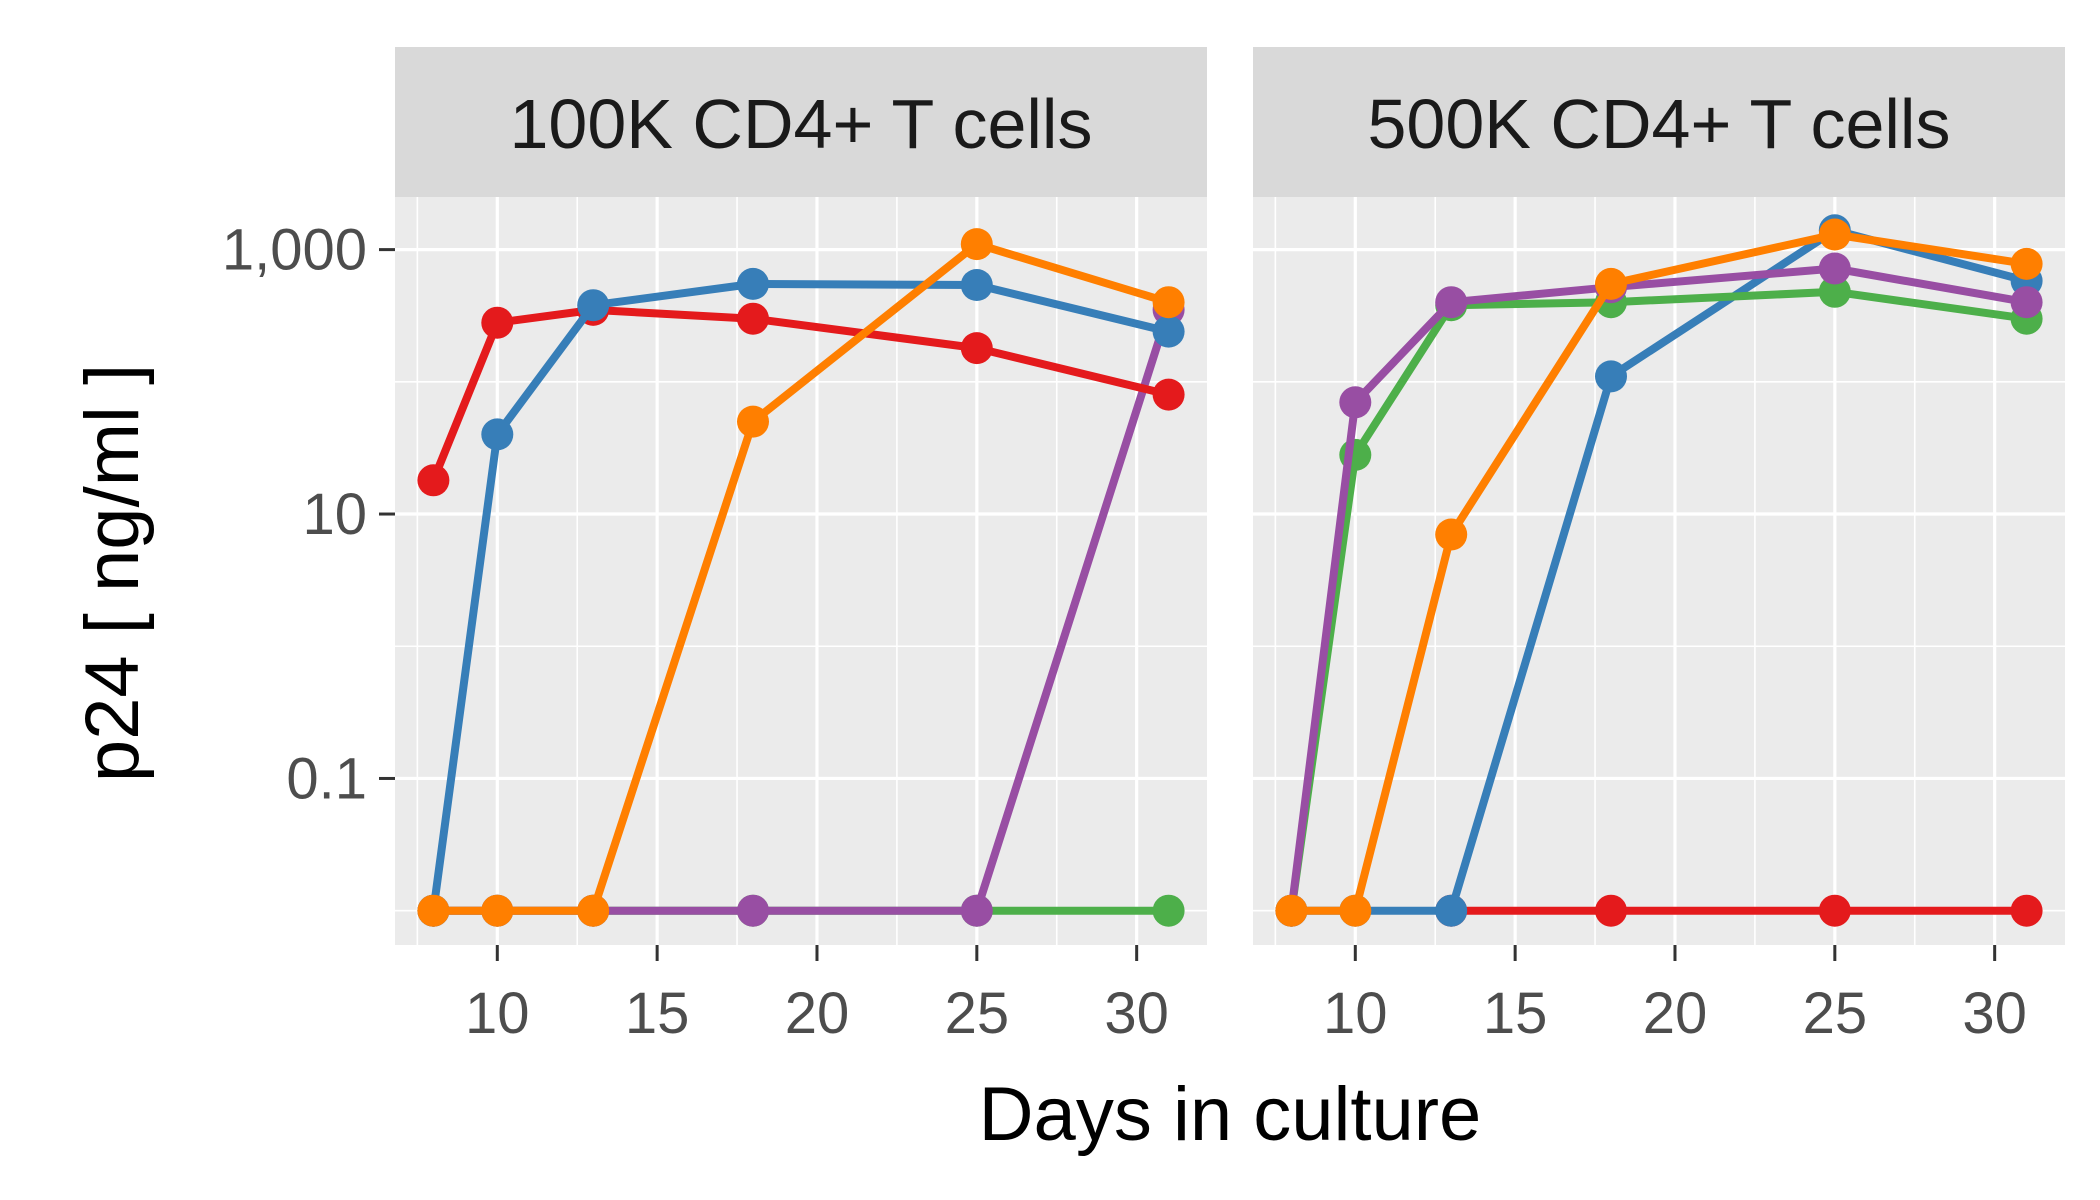  What do you see at coordinates (294, 250) in the screenshot?
I see `y-tick-label: 1,000` at bounding box center [294, 250].